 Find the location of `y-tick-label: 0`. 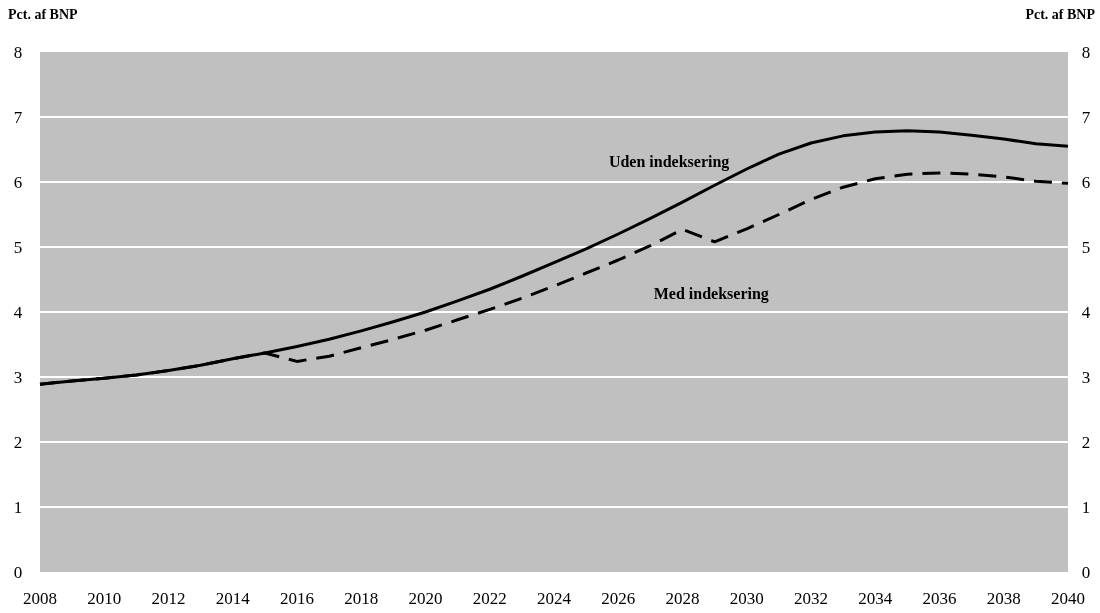

y-tick-label: 0 is located at coordinates (18, 572).